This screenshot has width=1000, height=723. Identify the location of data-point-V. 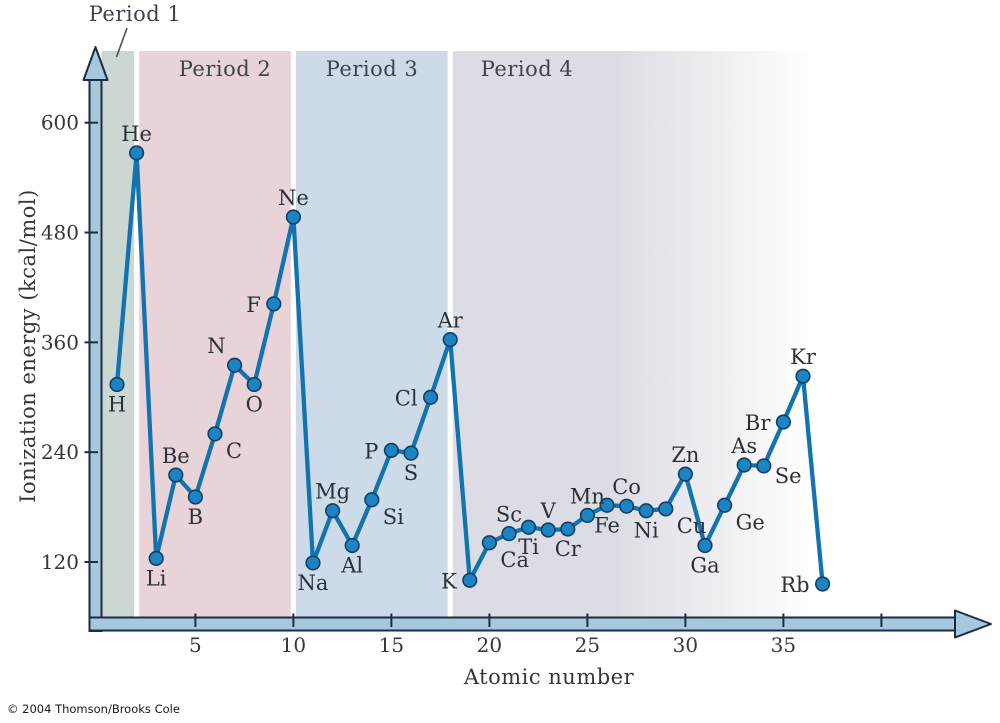
(548, 530).